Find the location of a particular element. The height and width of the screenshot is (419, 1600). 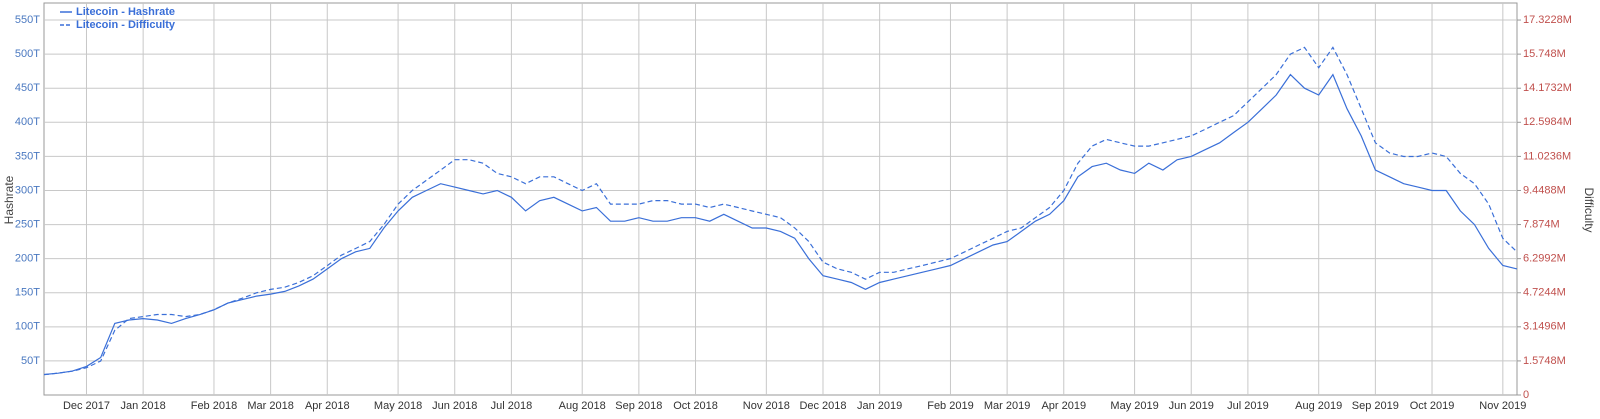

legend-label: Litecoin - Hashrate is located at coordinates (125, 12).